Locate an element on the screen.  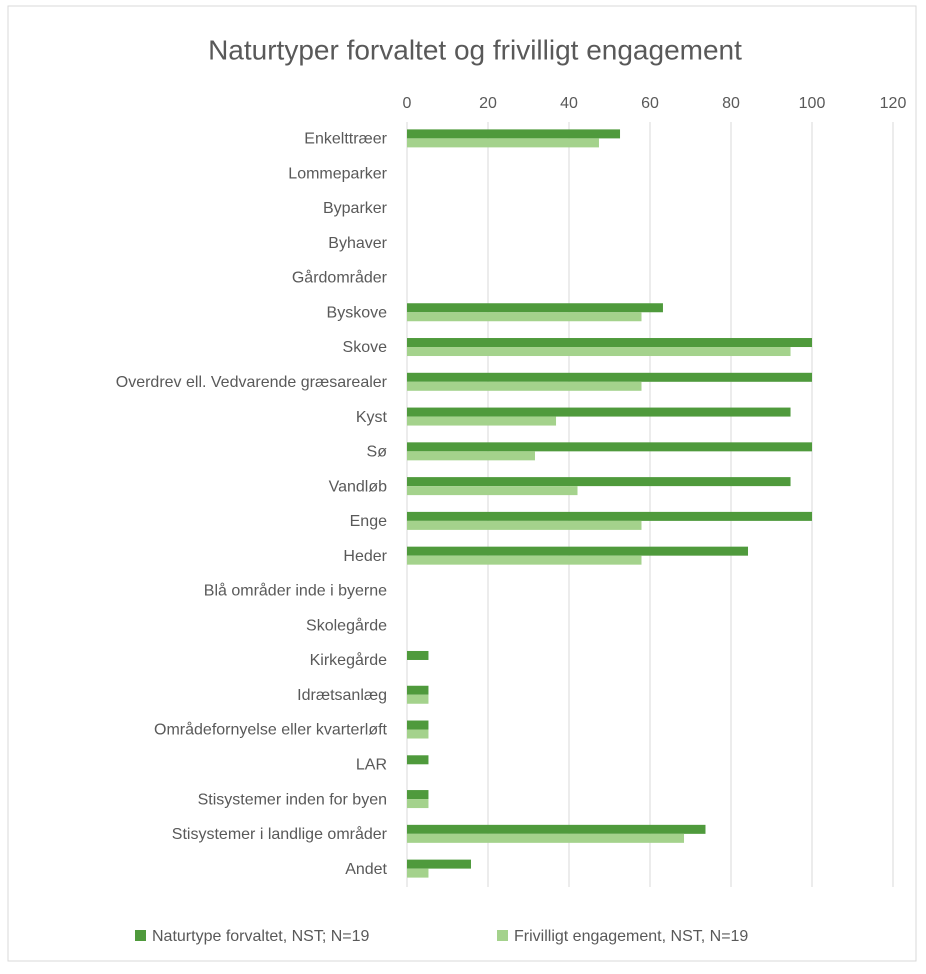
y-tick-label: Områdefornyelse eller kvarterløft is located at coordinates (271, 730).